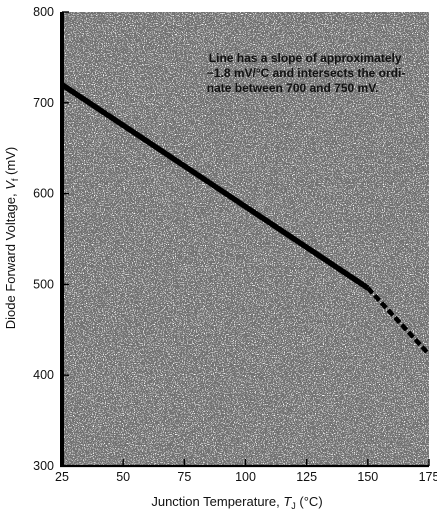  What do you see at coordinates (306, 477) in the screenshot?
I see `x-tick-label: 125` at bounding box center [306, 477].